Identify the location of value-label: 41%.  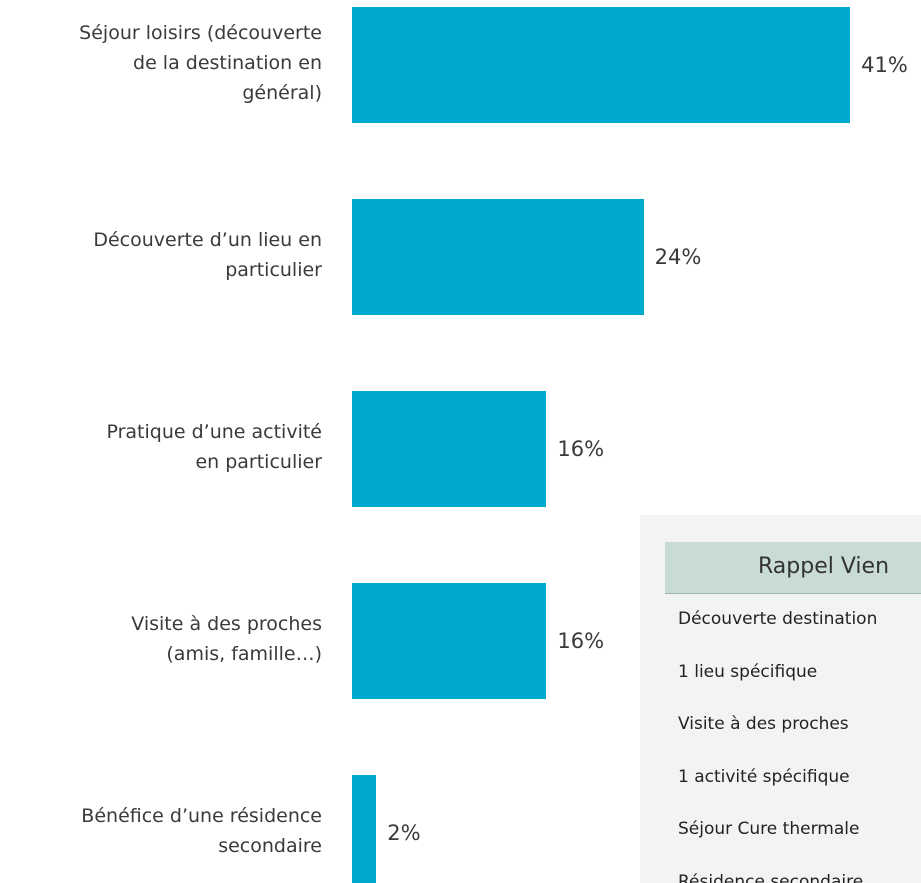
(884, 65).